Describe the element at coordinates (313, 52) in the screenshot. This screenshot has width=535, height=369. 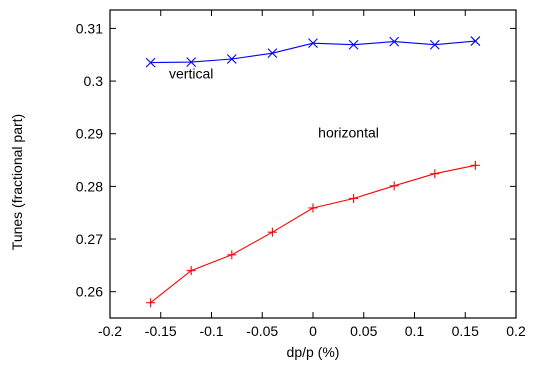
I see `vertical-line` at that location.